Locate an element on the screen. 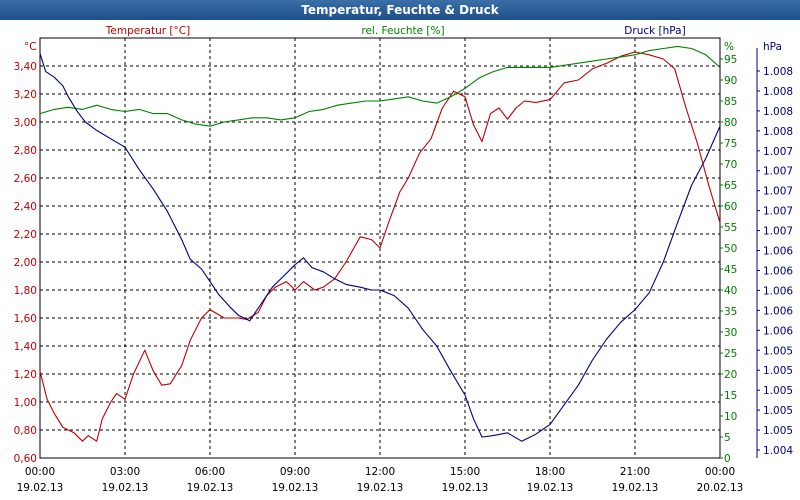  temperature-tick-label: 3,00 is located at coordinates (25, 123).